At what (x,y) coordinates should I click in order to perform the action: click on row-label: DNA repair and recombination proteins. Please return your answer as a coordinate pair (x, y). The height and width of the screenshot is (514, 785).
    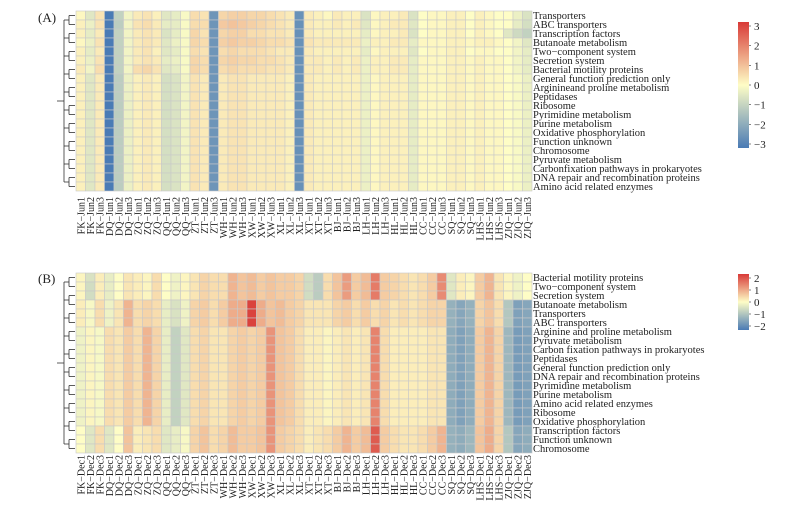
    Looking at the image, I should click on (616, 377).